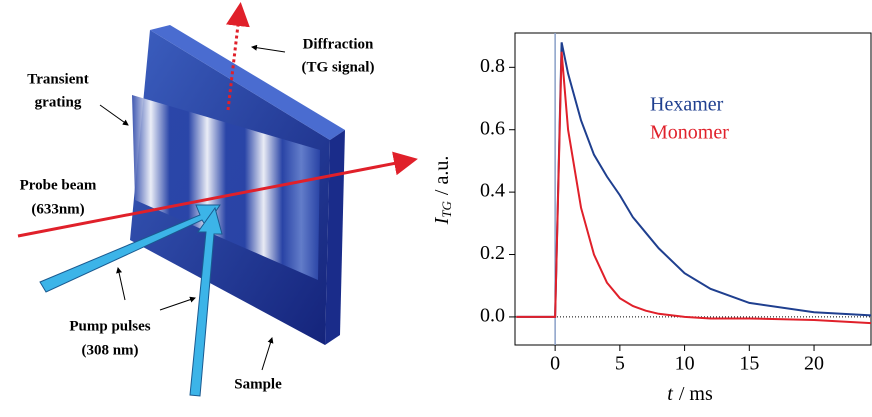 The width and height of the screenshot is (872, 417). I want to click on y-label-unit: / a.u., so click(442, 175).